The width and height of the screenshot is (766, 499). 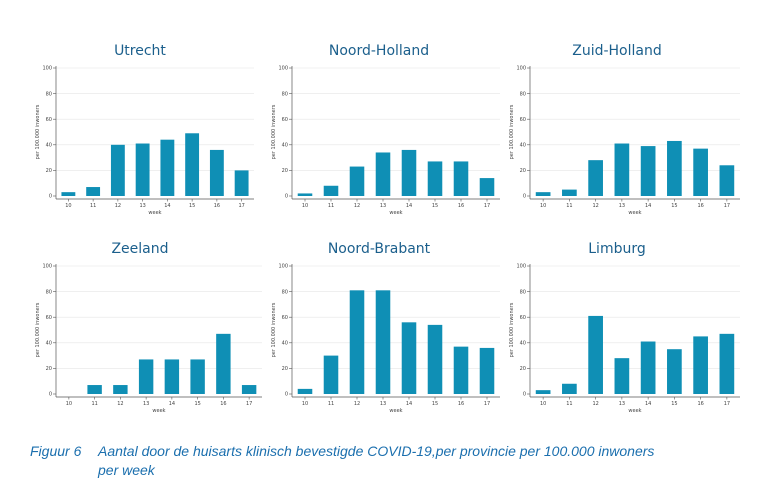 What do you see at coordinates (379, 51) in the screenshot?
I see `chart-title: Noord-Holland` at bounding box center [379, 51].